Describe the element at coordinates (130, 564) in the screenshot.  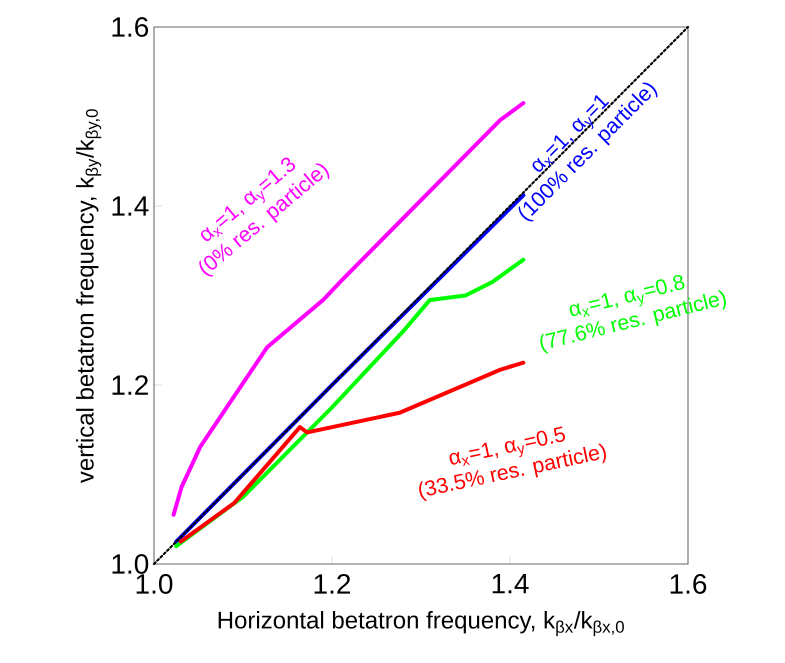
I see `y-tick-label: 1.0` at that location.